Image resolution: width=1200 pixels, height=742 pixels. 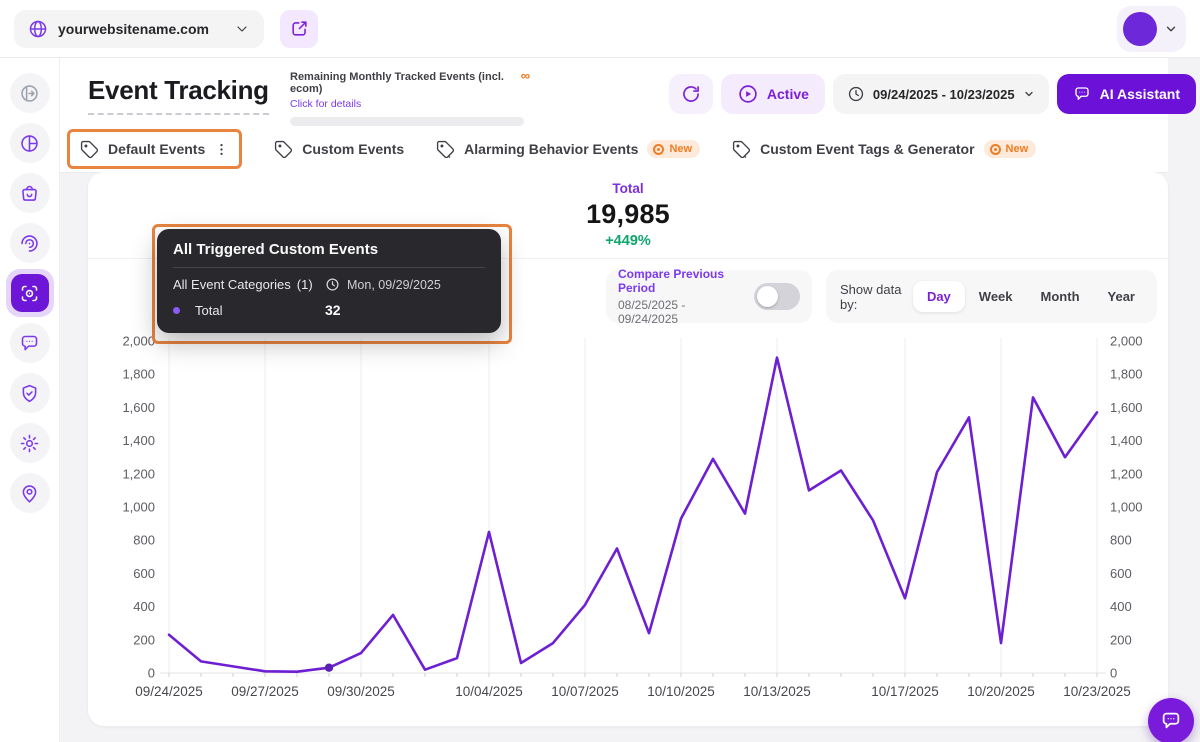 I want to click on website-selector: yourwebsitename.com, so click(x=139, y=28).